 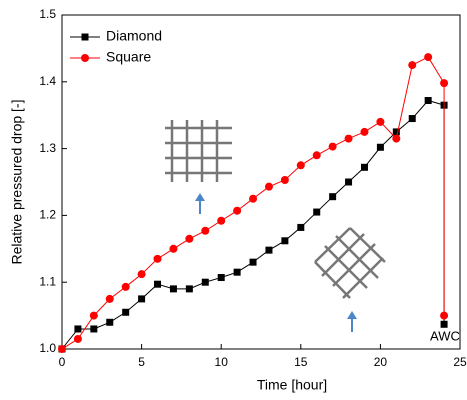 What do you see at coordinates (222, 362) in the screenshot?
I see `x-tick-label: 10` at bounding box center [222, 362].